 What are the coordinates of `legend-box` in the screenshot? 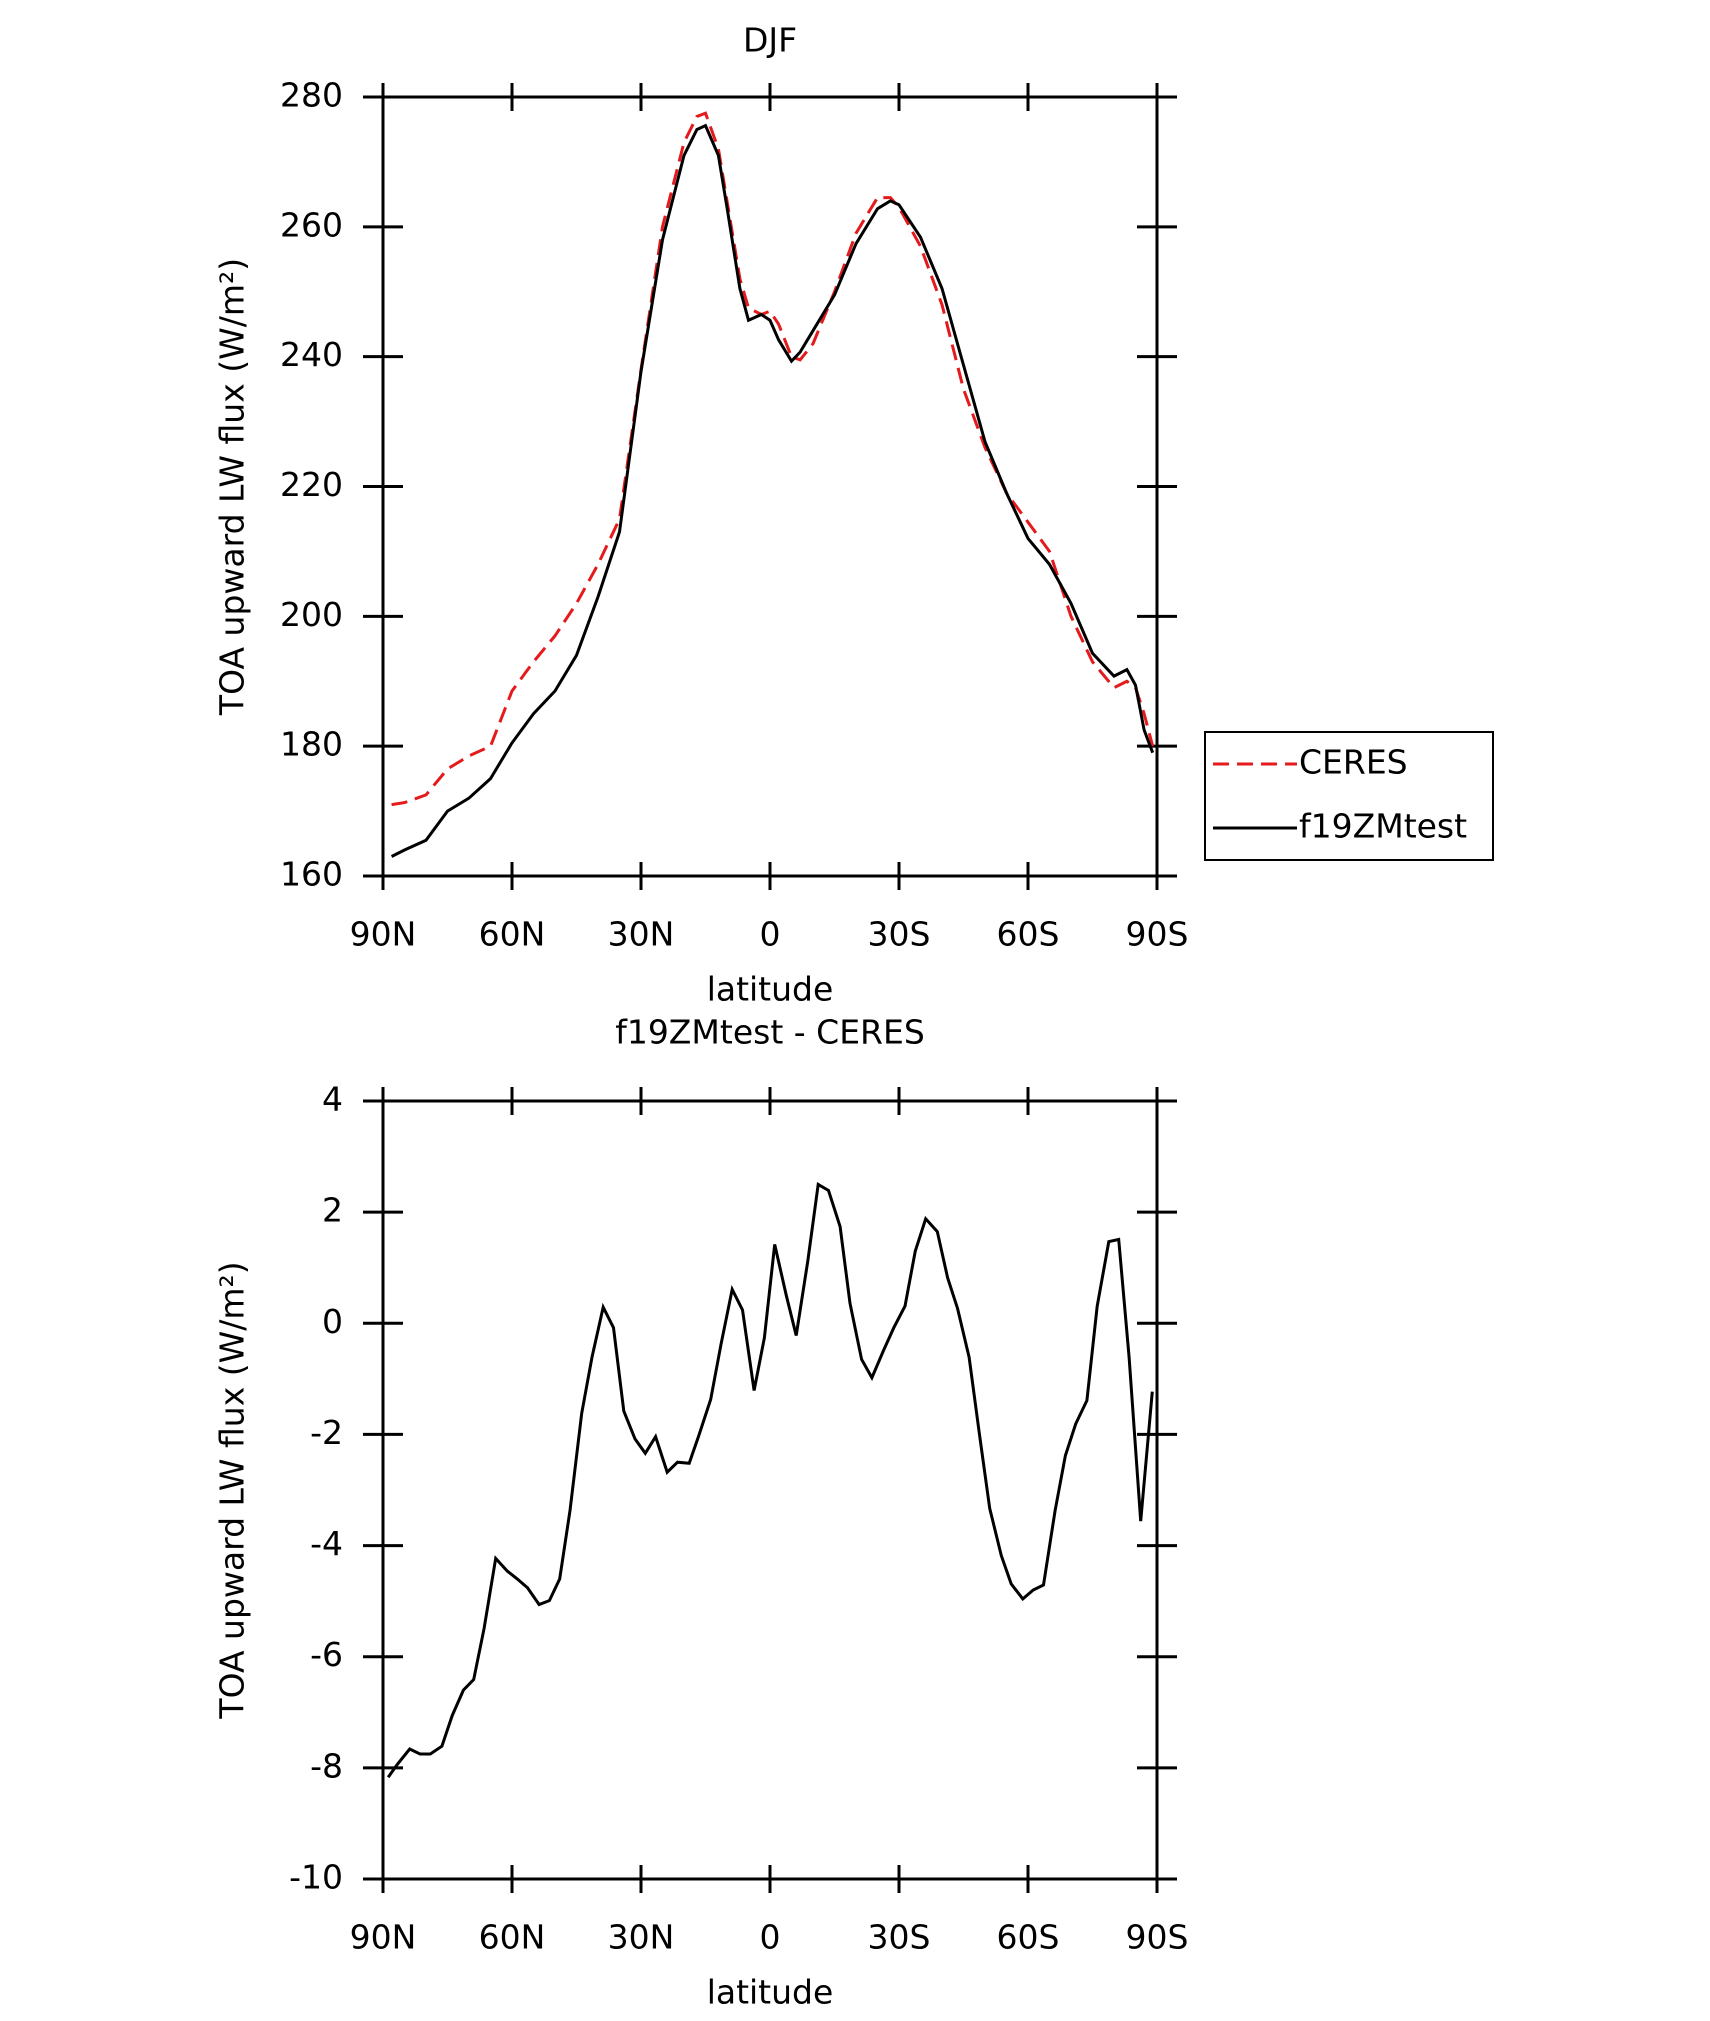 It's located at (1349, 796).